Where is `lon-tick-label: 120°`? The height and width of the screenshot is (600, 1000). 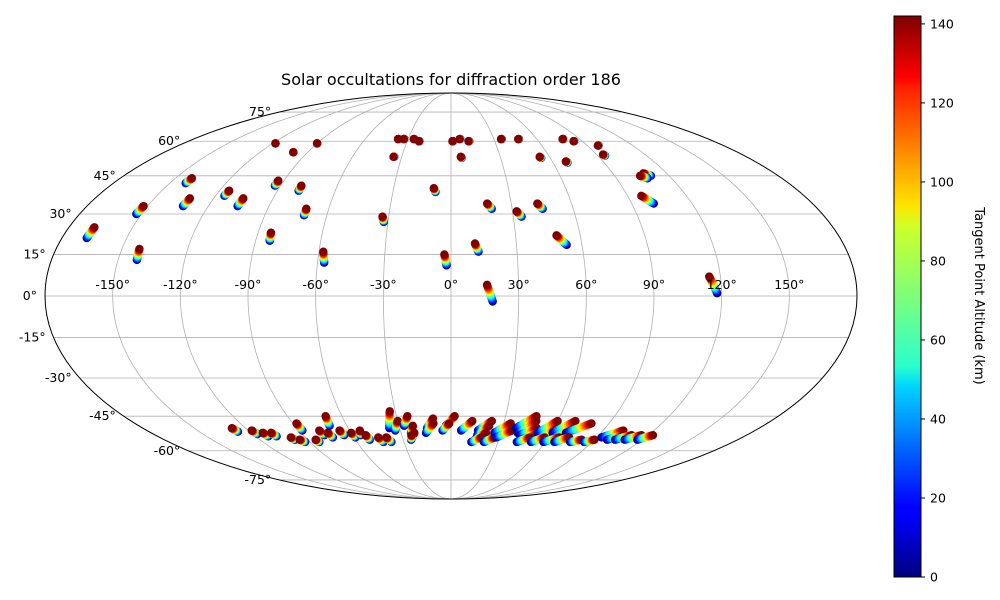 lon-tick-label: 120° is located at coordinates (722, 284).